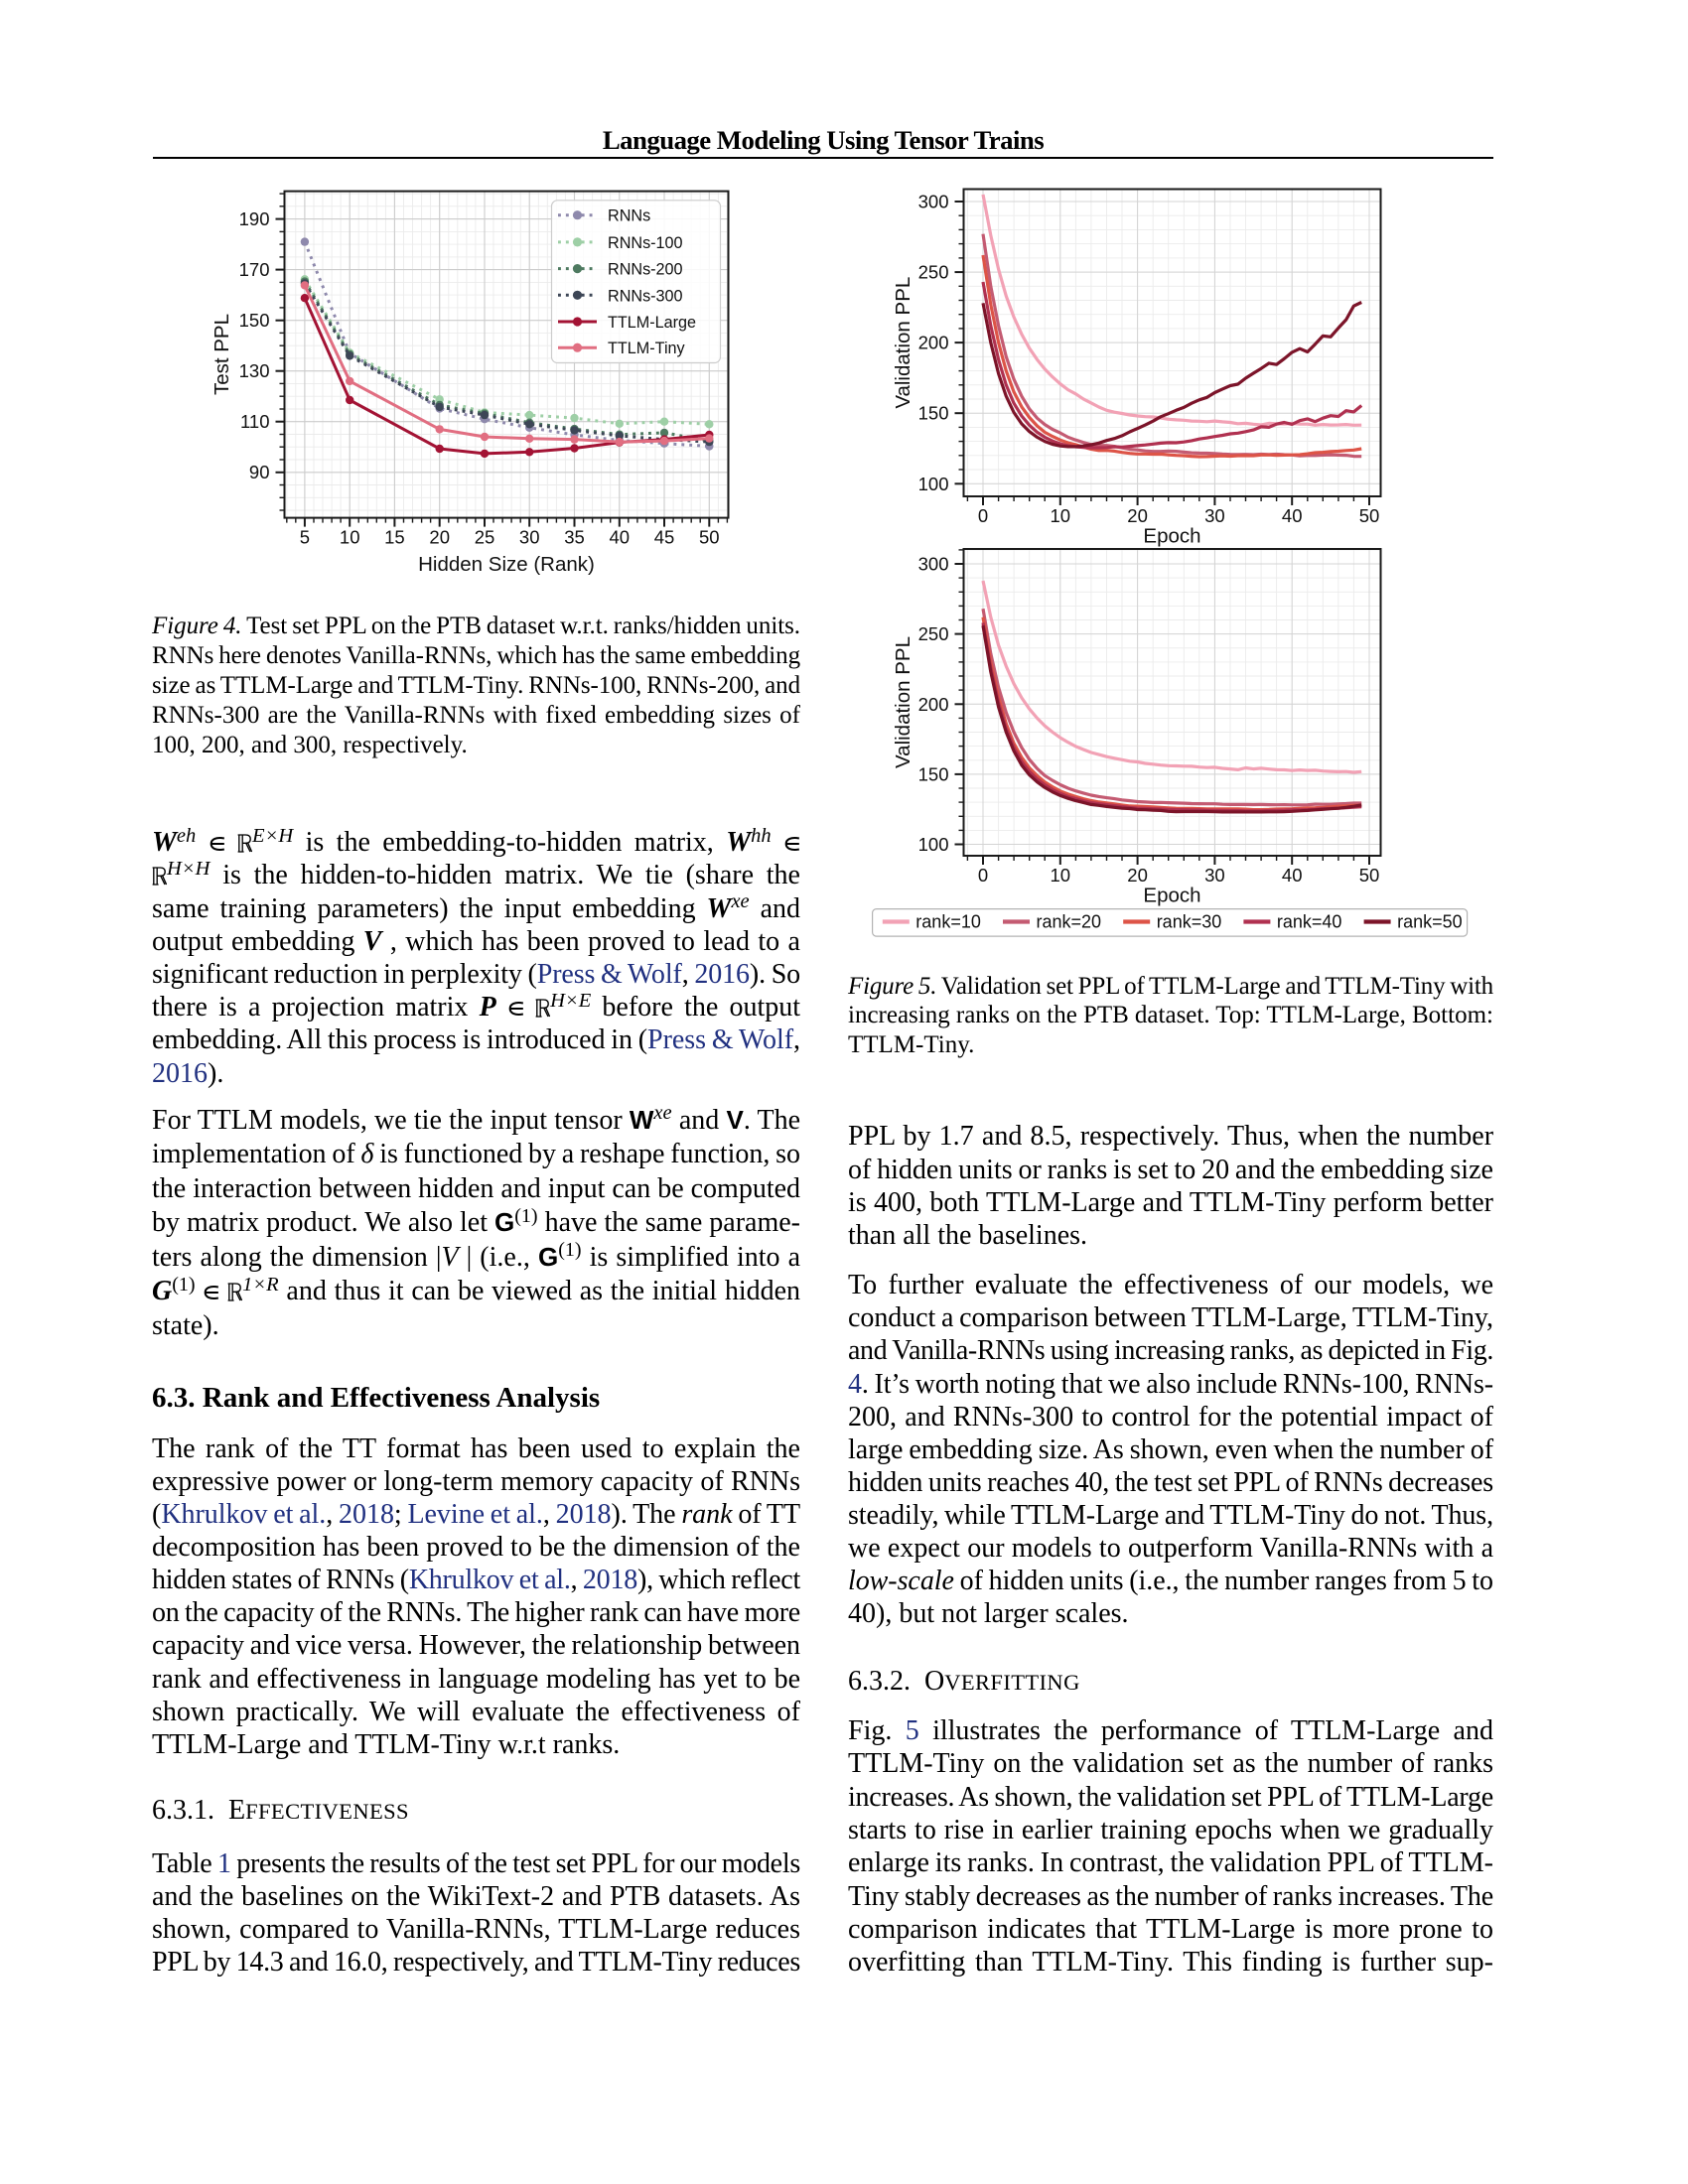 Image resolution: width=1688 pixels, height=2184 pixels. What do you see at coordinates (259, 472) in the screenshot?
I see `svg-text: 90` at bounding box center [259, 472].